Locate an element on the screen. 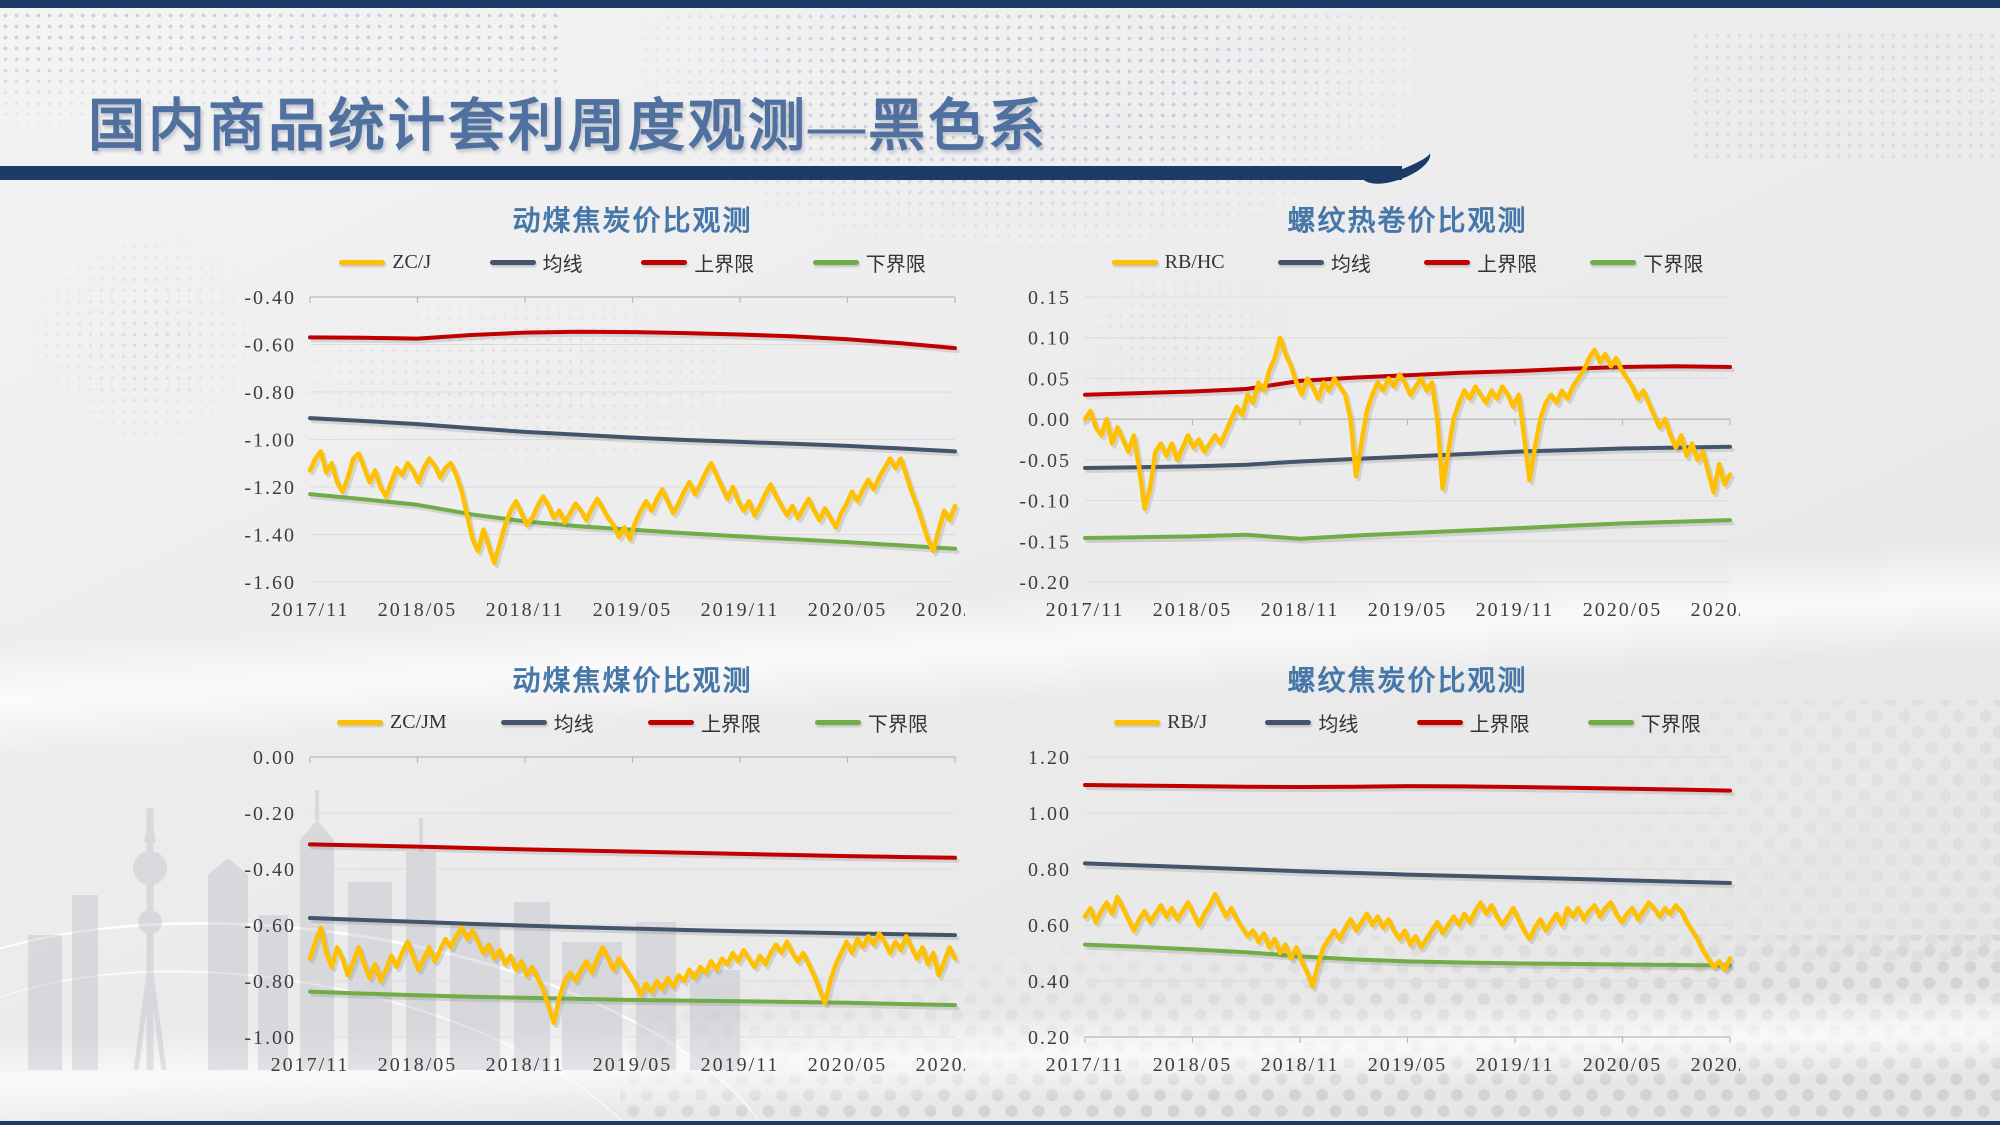 This screenshot has height=1125, width=2000. legend-label: RB/J is located at coordinates (1187, 721).